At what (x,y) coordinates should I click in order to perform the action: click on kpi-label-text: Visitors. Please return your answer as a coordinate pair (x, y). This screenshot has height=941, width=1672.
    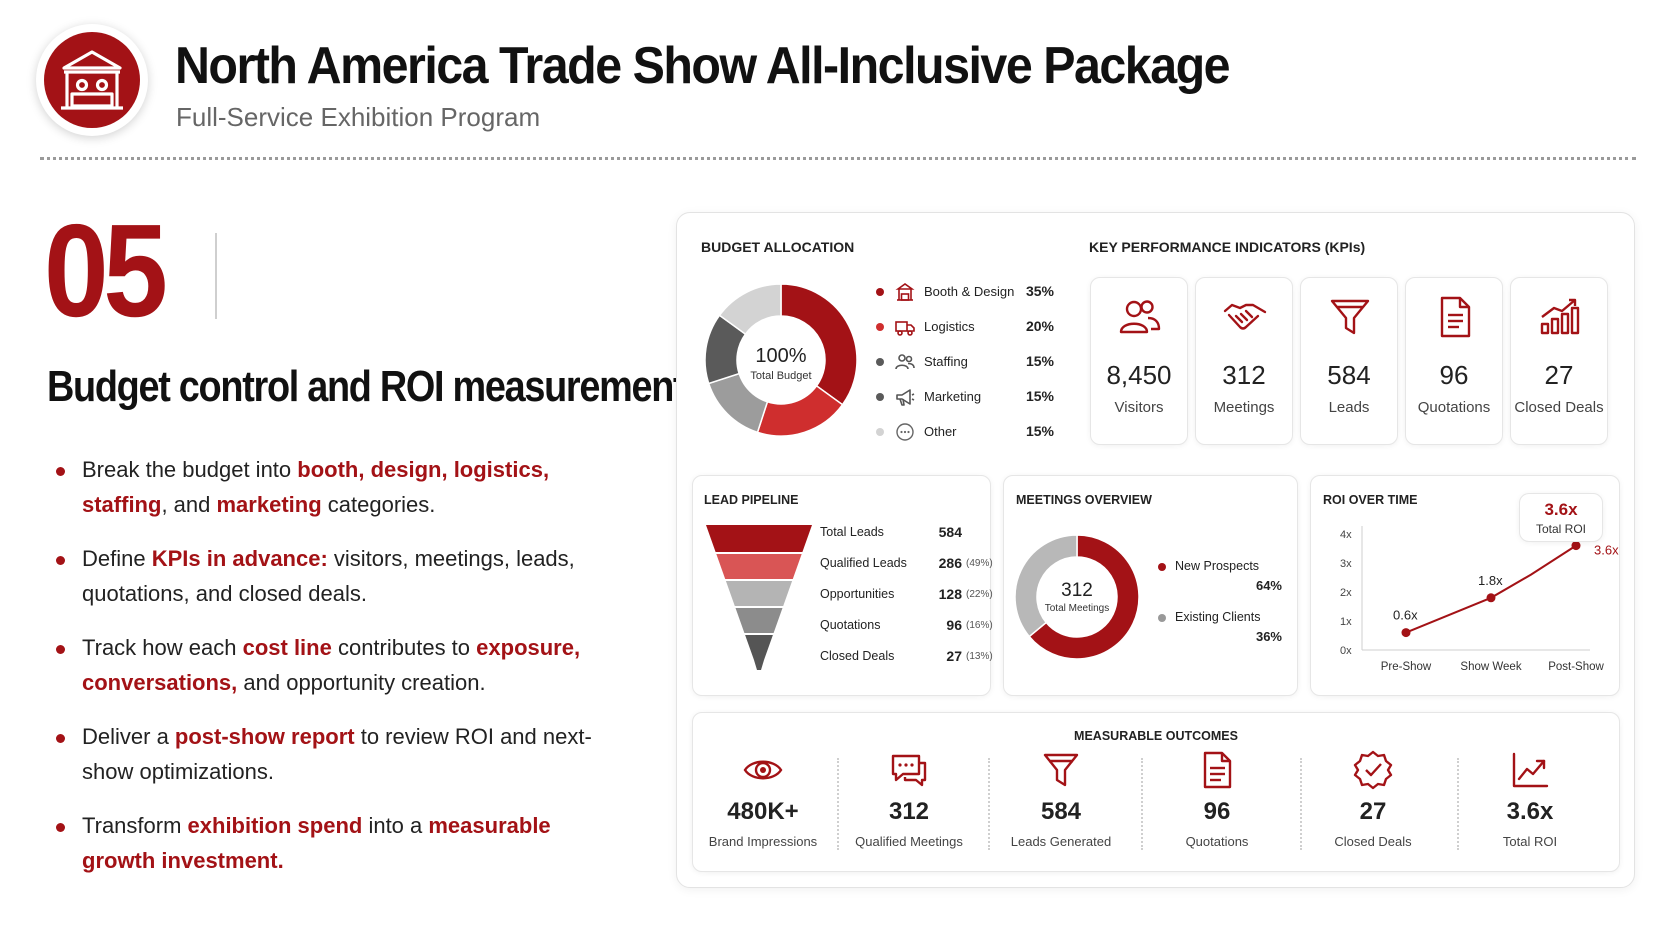
    Looking at the image, I should click on (1139, 407).